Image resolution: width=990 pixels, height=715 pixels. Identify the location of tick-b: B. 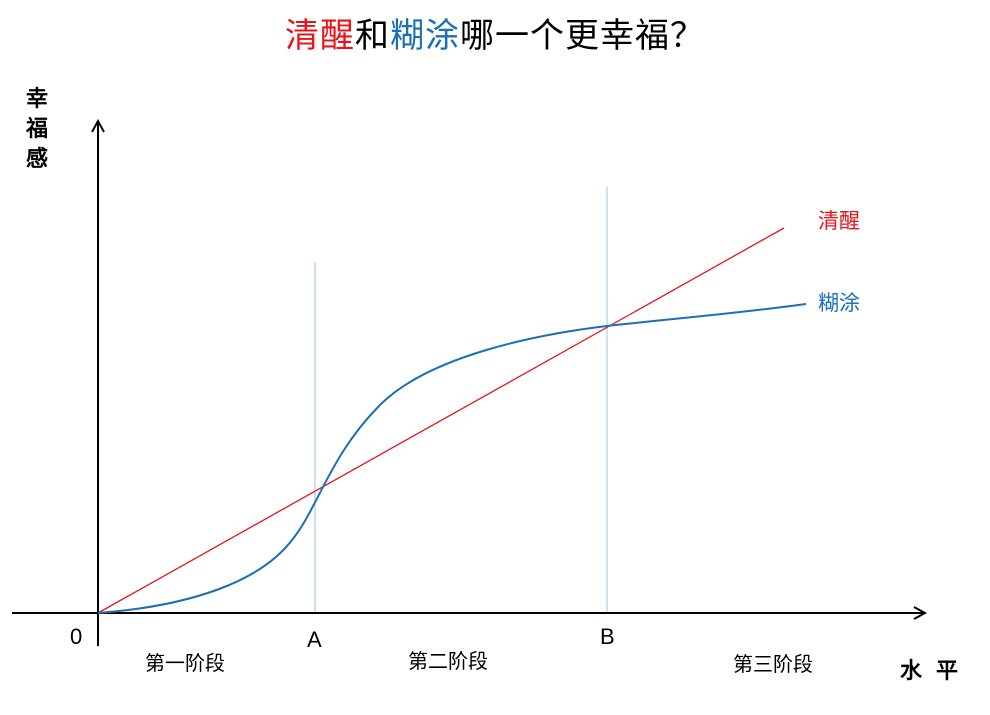
(607, 636).